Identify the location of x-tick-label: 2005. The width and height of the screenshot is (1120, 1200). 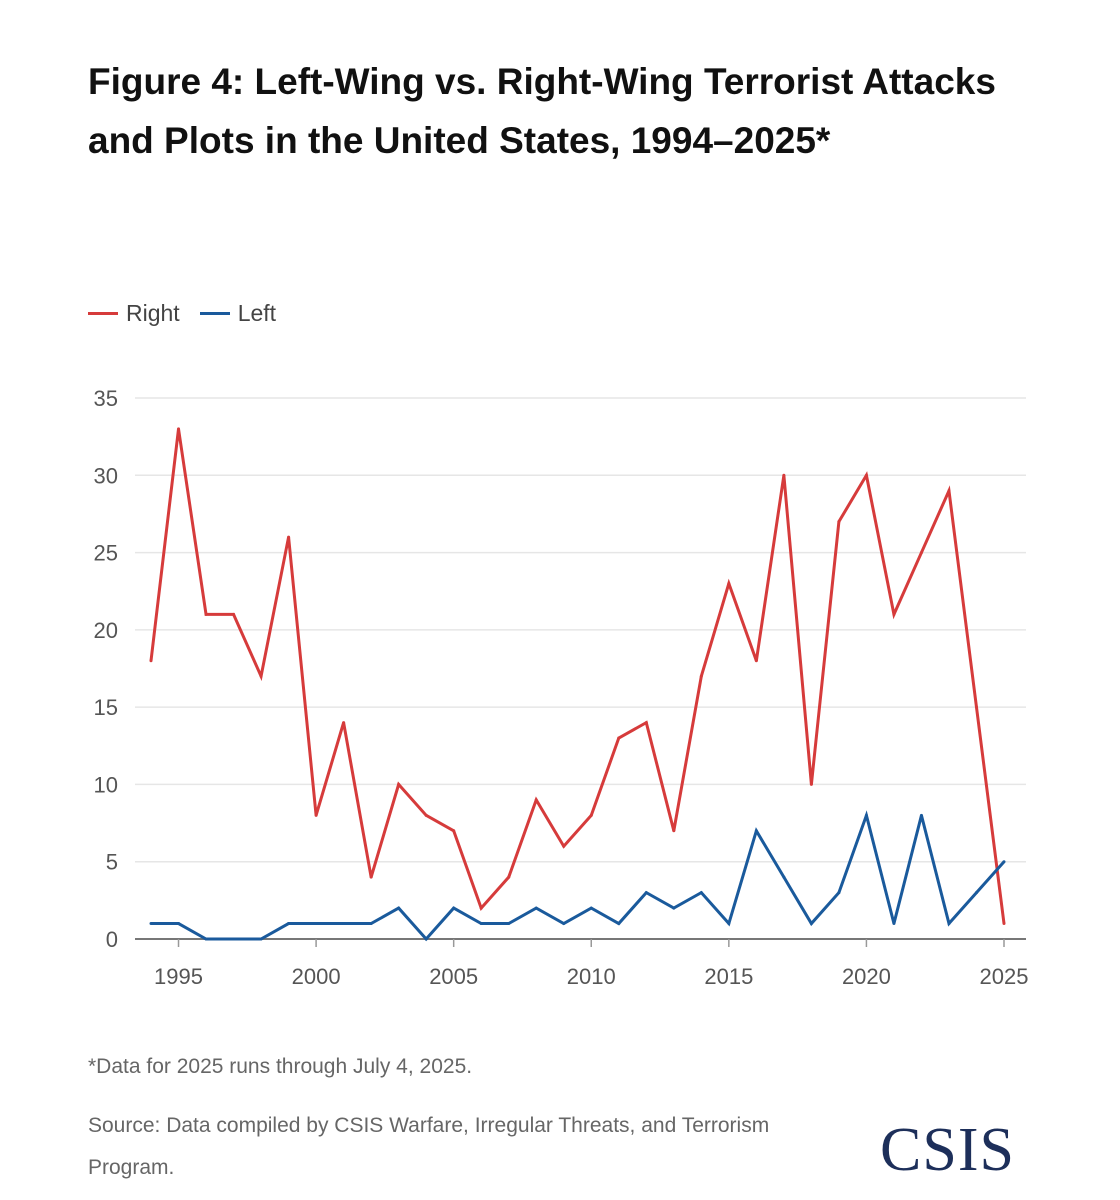
(453, 976).